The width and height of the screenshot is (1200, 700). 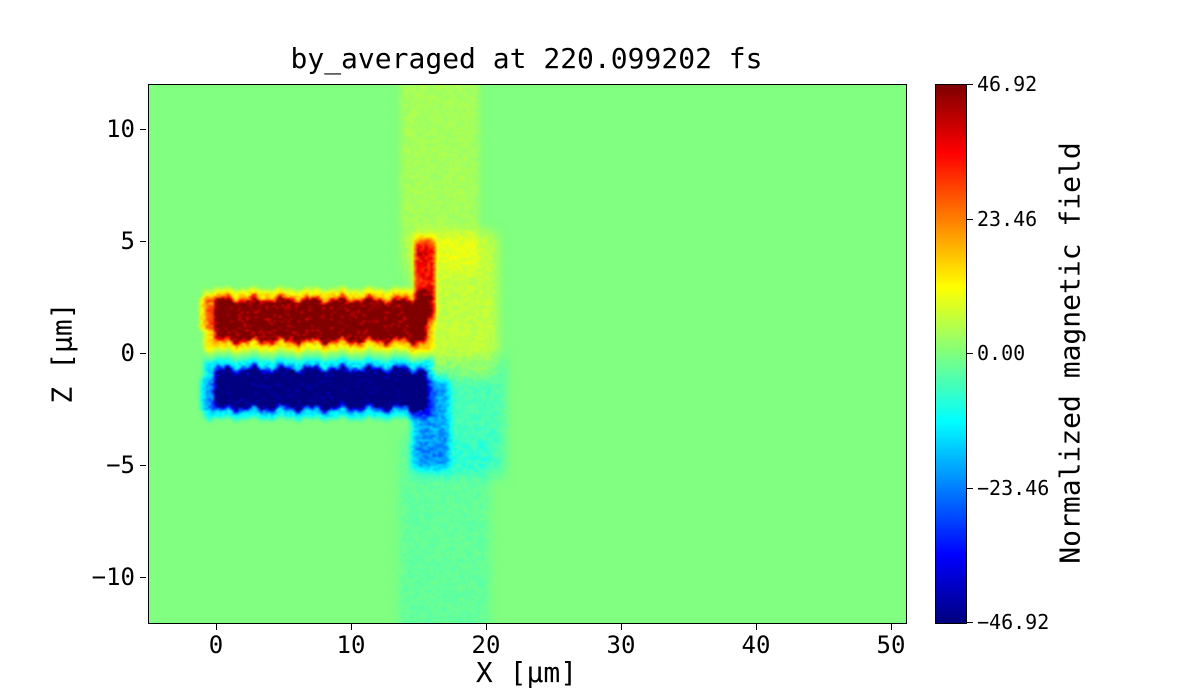 I want to click on colorbar-tick-label: −46.92, so click(x=1013, y=622).